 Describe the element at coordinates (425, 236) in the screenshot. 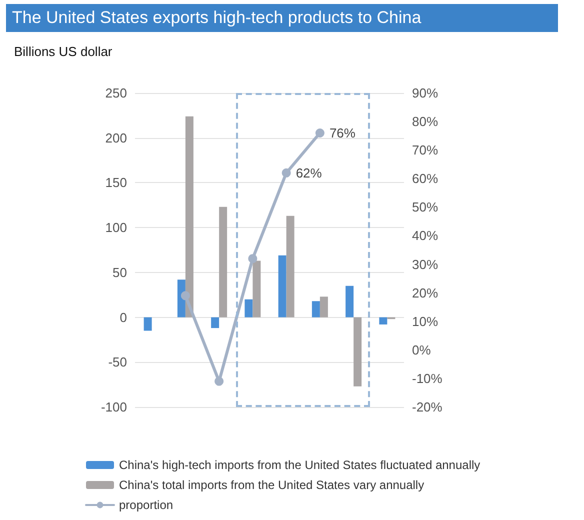

I see `y2-tick-label: 40%` at that location.